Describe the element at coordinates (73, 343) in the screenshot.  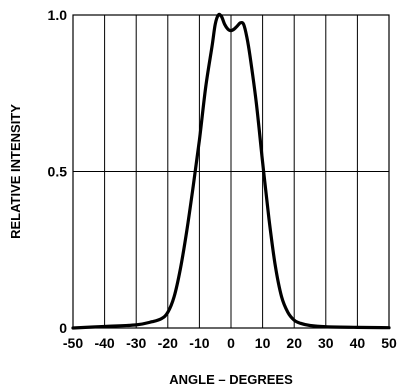
I see `x-tick-label: -50` at that location.